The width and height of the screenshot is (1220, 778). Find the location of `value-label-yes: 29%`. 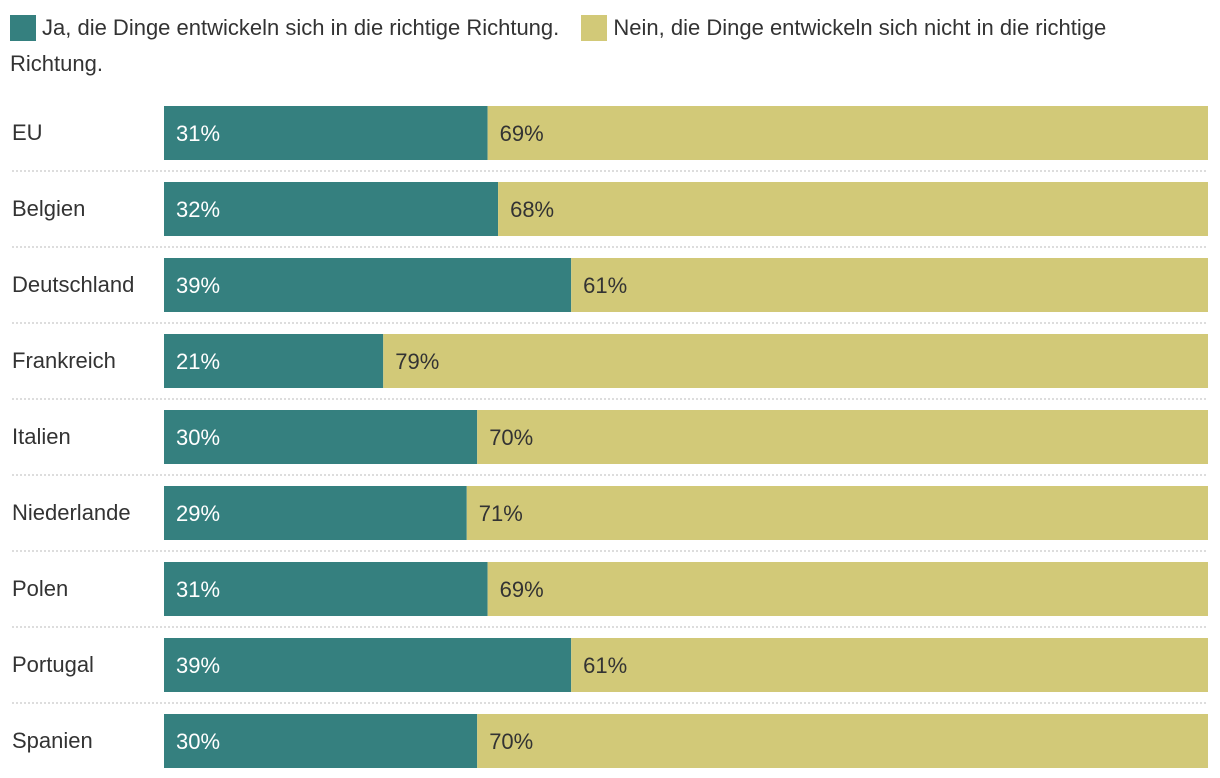

value-label-yes: 29% is located at coordinates (198, 513).